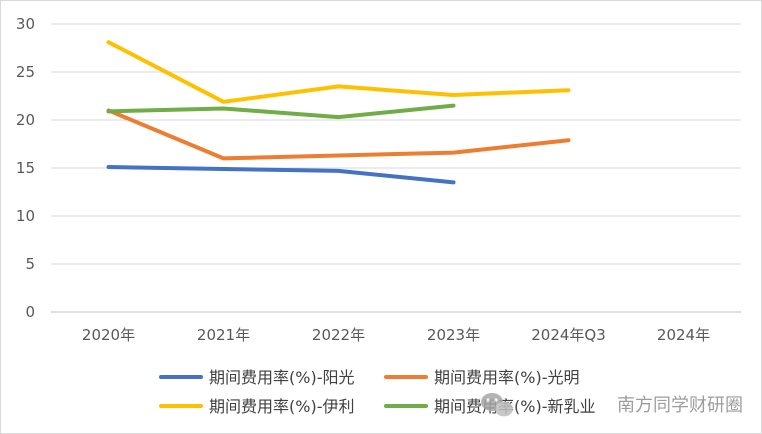  Describe the element at coordinates (497, 405) in the screenshot. I see `wechat-icon` at that location.